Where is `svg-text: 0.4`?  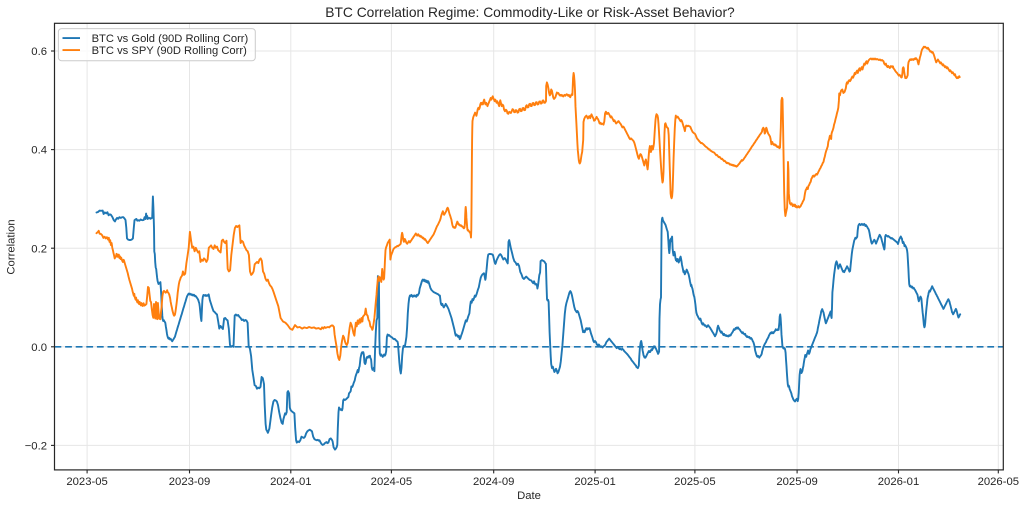
svg-text: 0.4 is located at coordinates (39, 151).